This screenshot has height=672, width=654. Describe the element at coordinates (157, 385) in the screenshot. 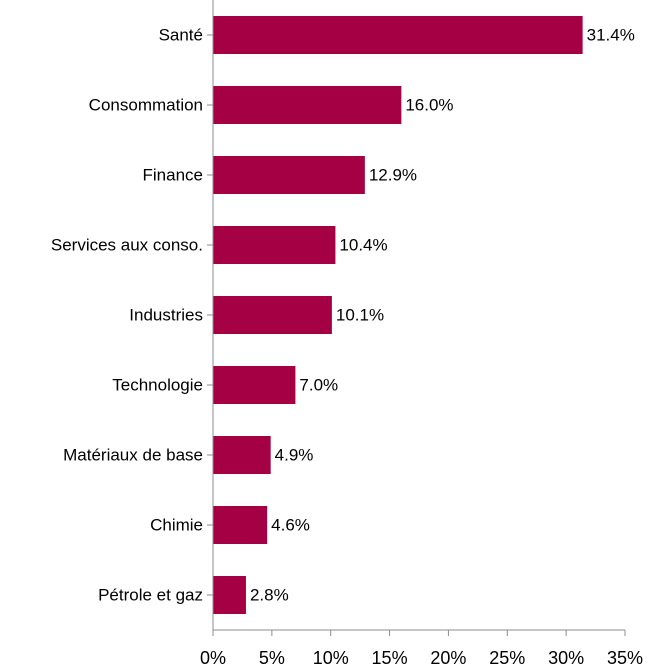

I see `category-label: Technologie` at that location.